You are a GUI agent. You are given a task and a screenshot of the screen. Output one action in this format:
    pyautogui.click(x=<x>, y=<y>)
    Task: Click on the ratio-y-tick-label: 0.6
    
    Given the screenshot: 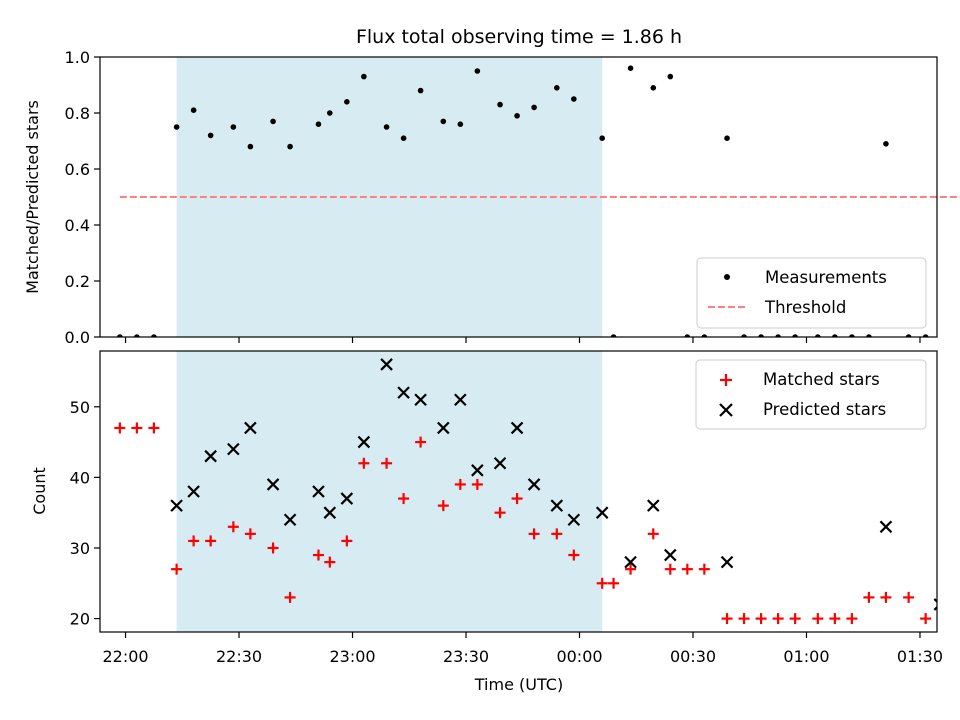 What is the action you would take?
    pyautogui.click(x=77, y=169)
    